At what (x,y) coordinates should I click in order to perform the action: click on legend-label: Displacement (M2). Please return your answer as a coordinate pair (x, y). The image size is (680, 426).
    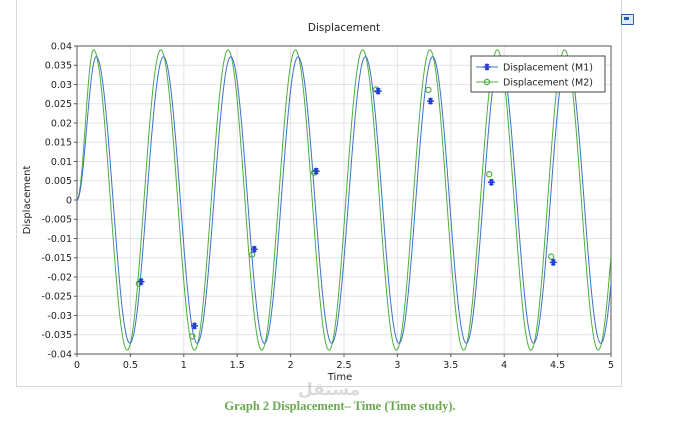
    Looking at the image, I should click on (548, 83).